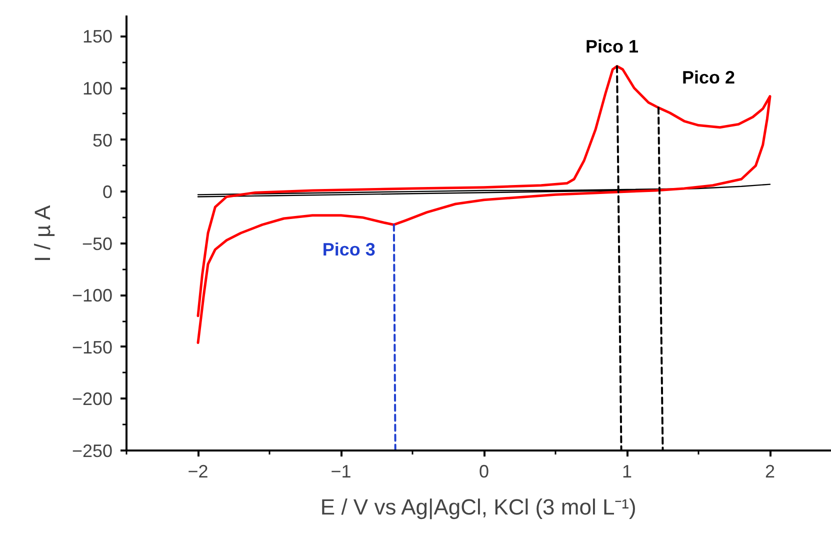  I want to click on annotation: Pico 3, so click(349, 250).